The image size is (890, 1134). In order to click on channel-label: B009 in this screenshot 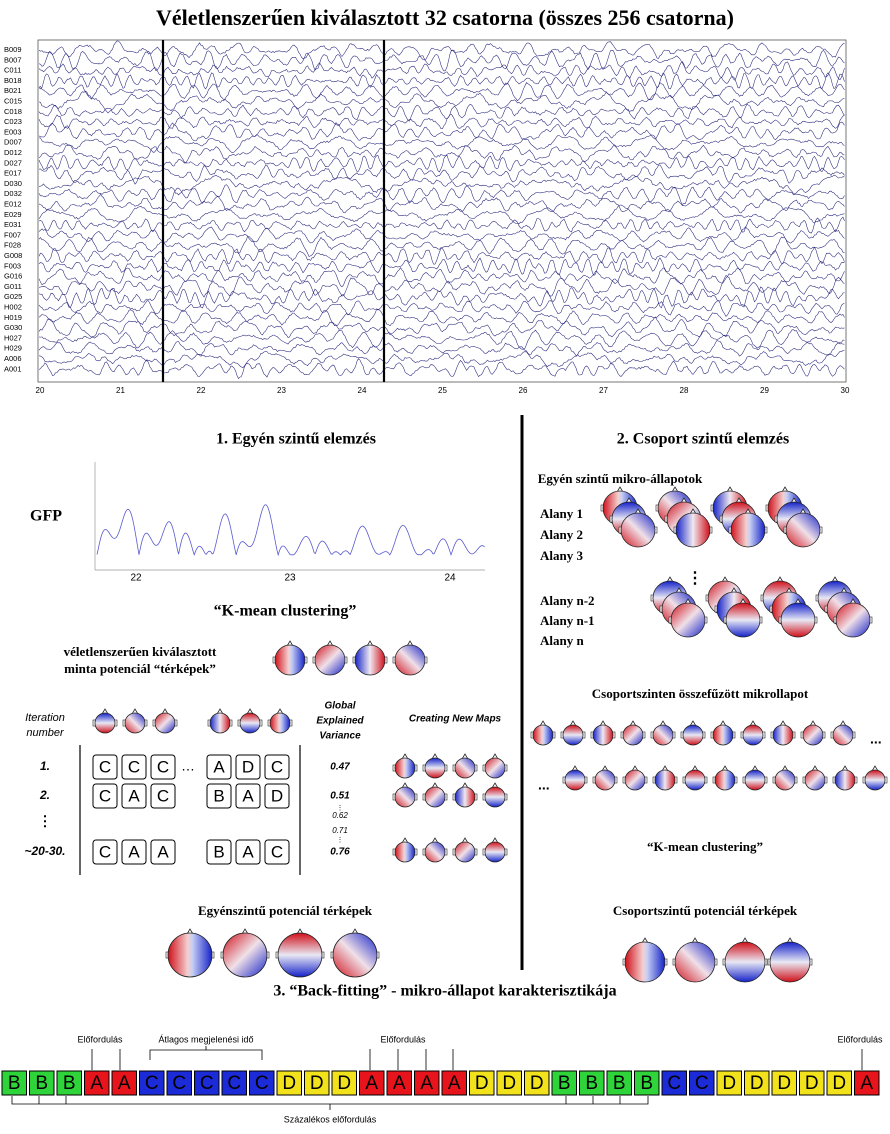, I will do `click(13, 49)`.